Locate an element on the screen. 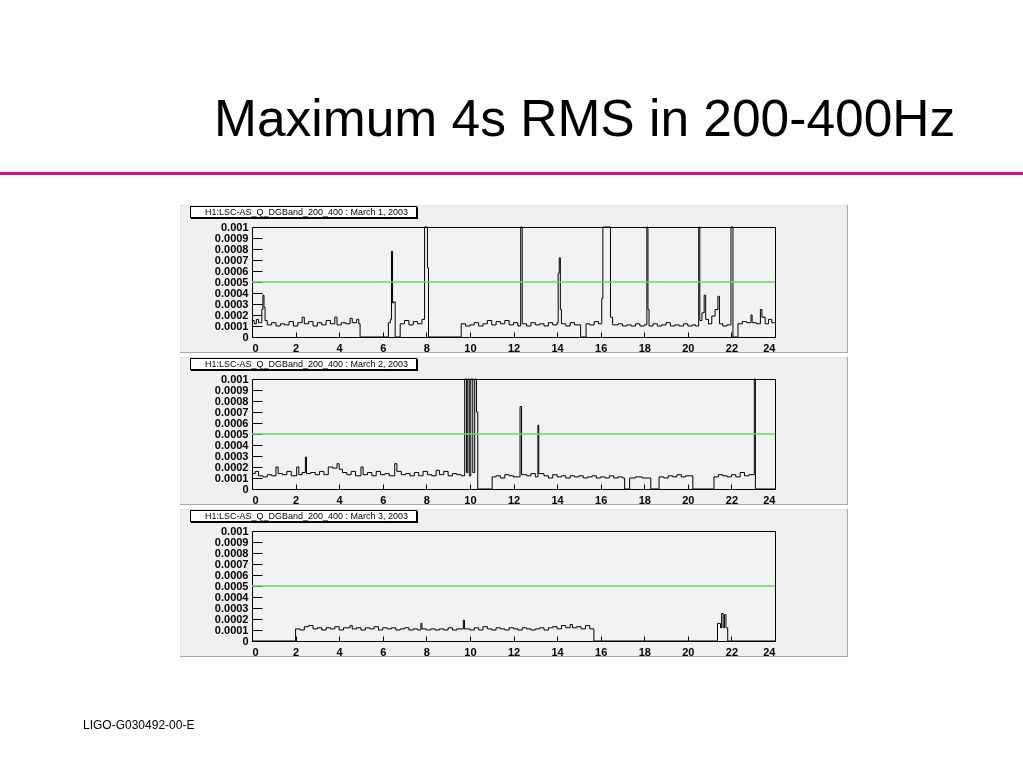 The image size is (1023, 767). chart-title: Maximum 4s RMS in 200-400Hz is located at coordinates (585, 118).